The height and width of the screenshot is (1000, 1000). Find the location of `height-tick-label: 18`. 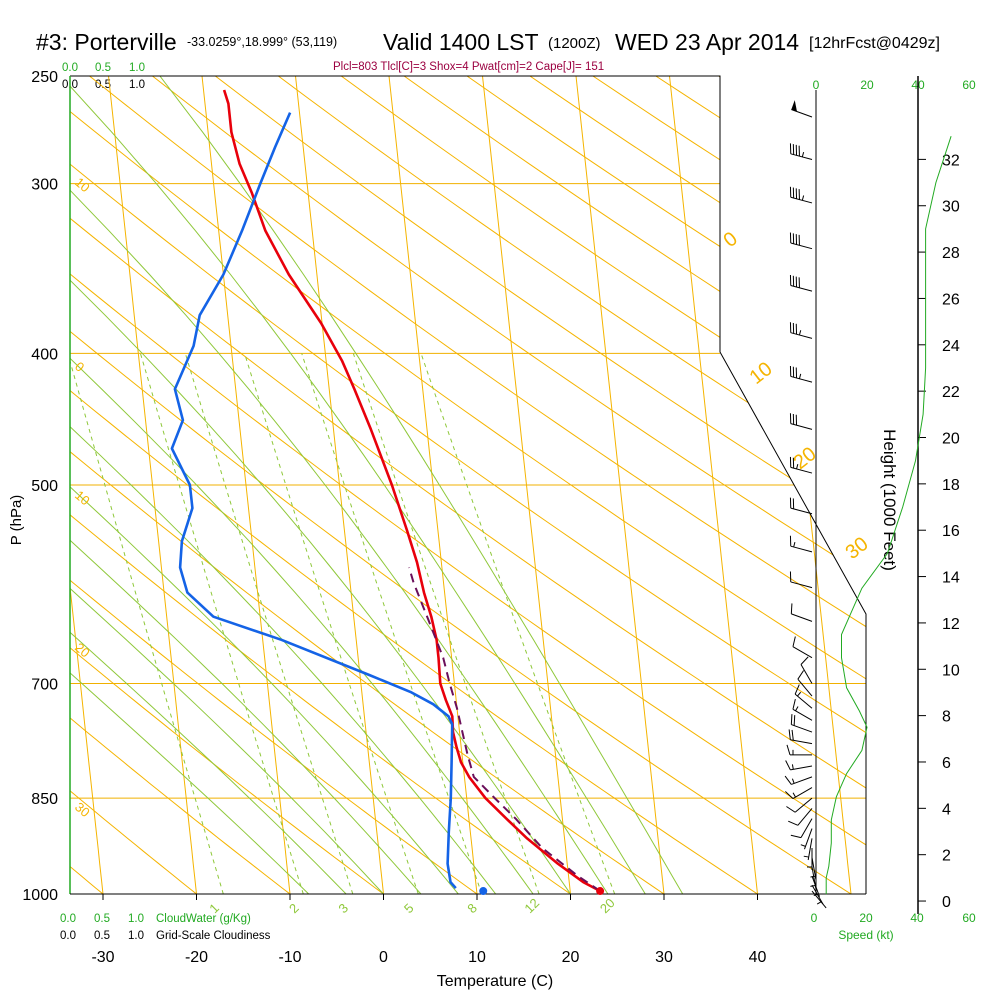

height-tick-label: 18 is located at coordinates (951, 485).